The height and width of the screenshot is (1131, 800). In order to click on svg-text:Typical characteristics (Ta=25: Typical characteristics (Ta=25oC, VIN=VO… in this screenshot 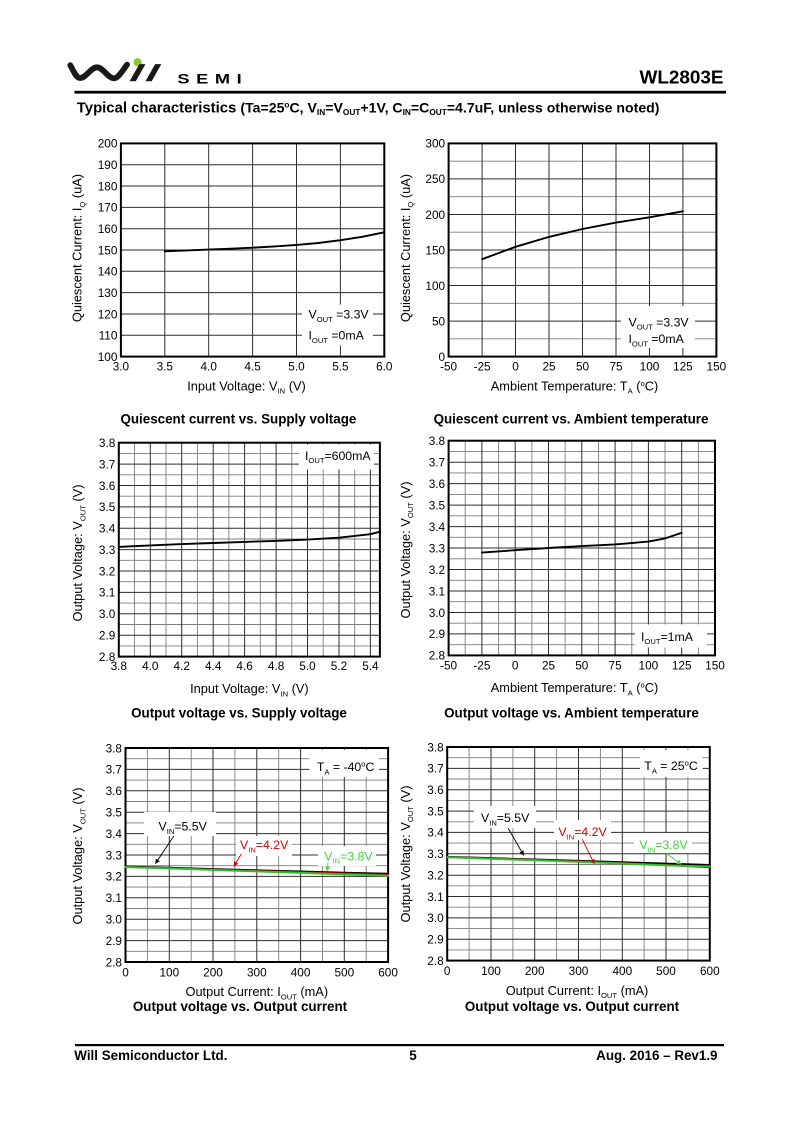, I will do `click(368, 108)`.